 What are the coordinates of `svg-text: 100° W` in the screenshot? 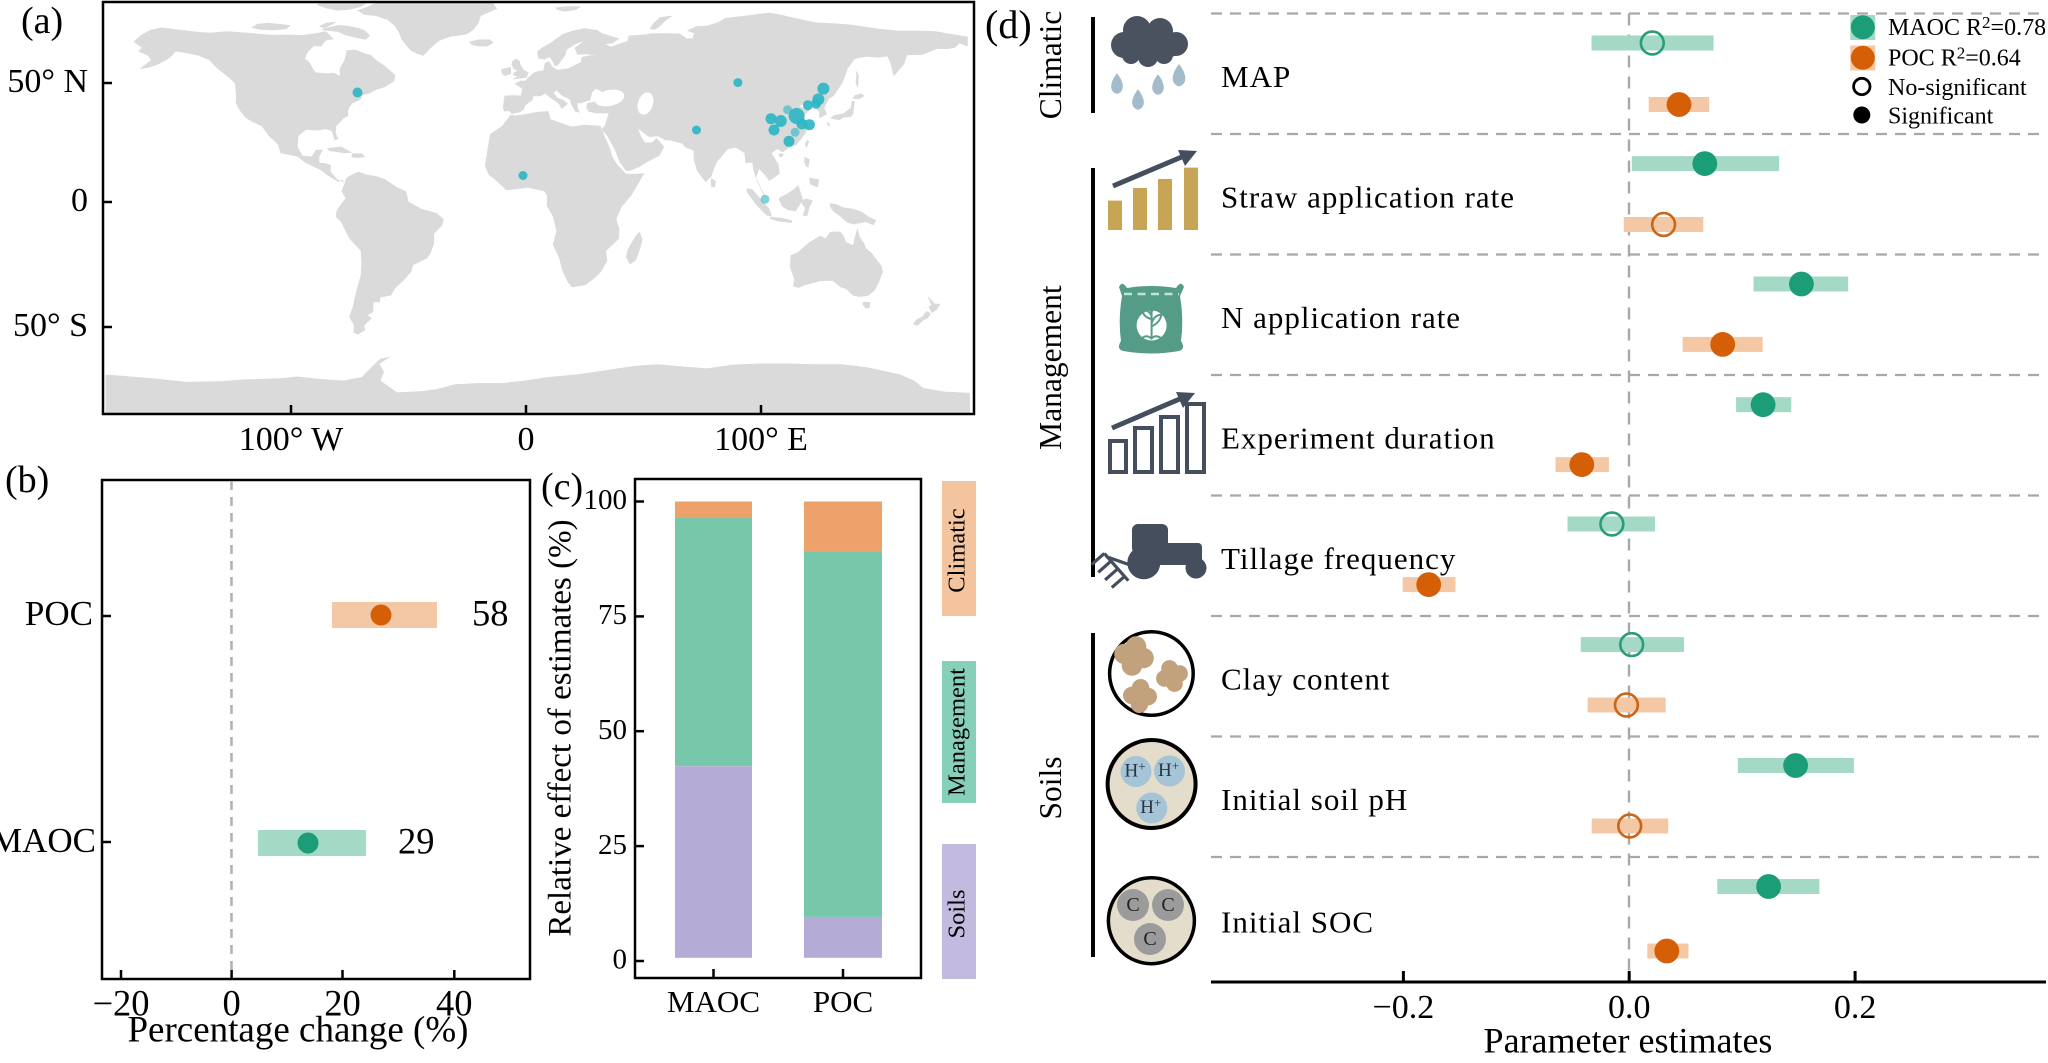 It's located at (291, 439).